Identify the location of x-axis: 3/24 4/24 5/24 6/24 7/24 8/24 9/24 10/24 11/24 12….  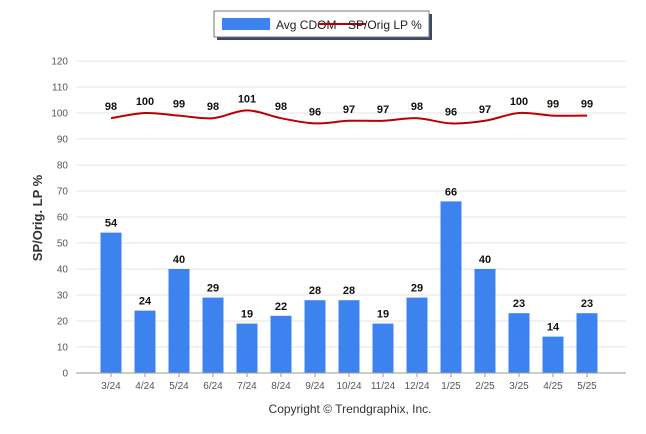
(351, 382).